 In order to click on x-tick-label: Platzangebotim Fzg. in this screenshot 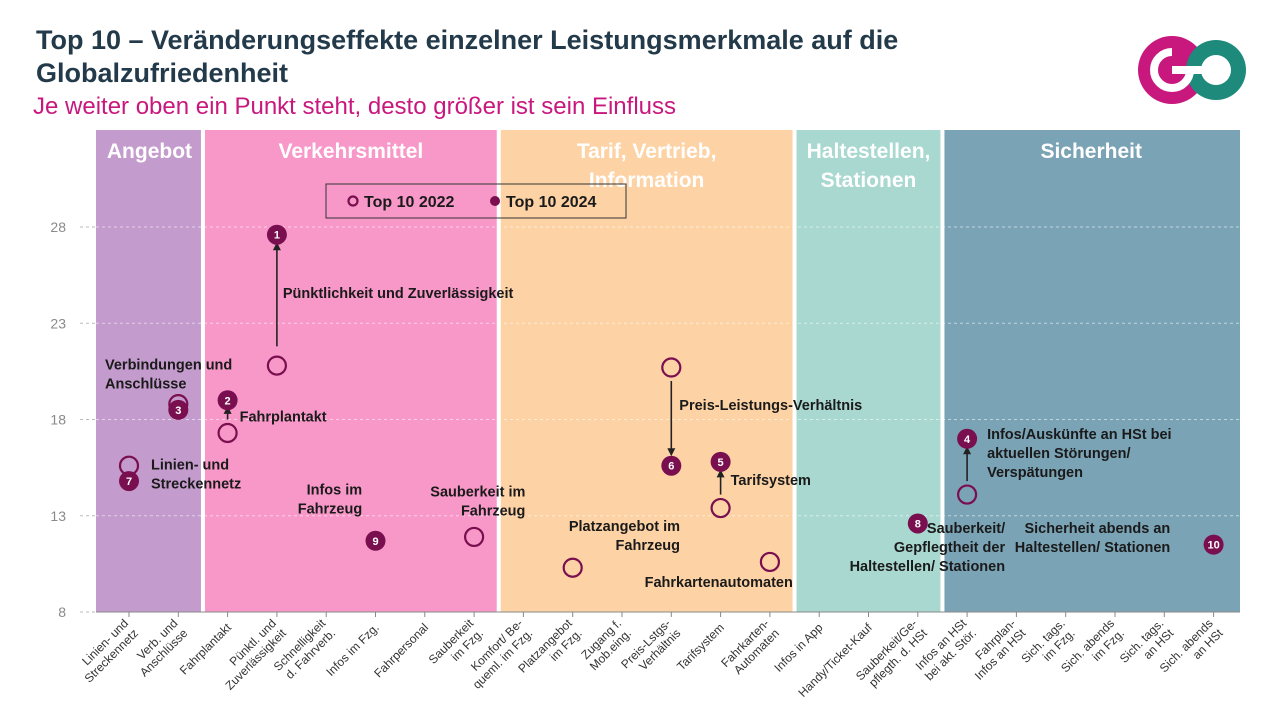, I will do `click(550, 651)`.